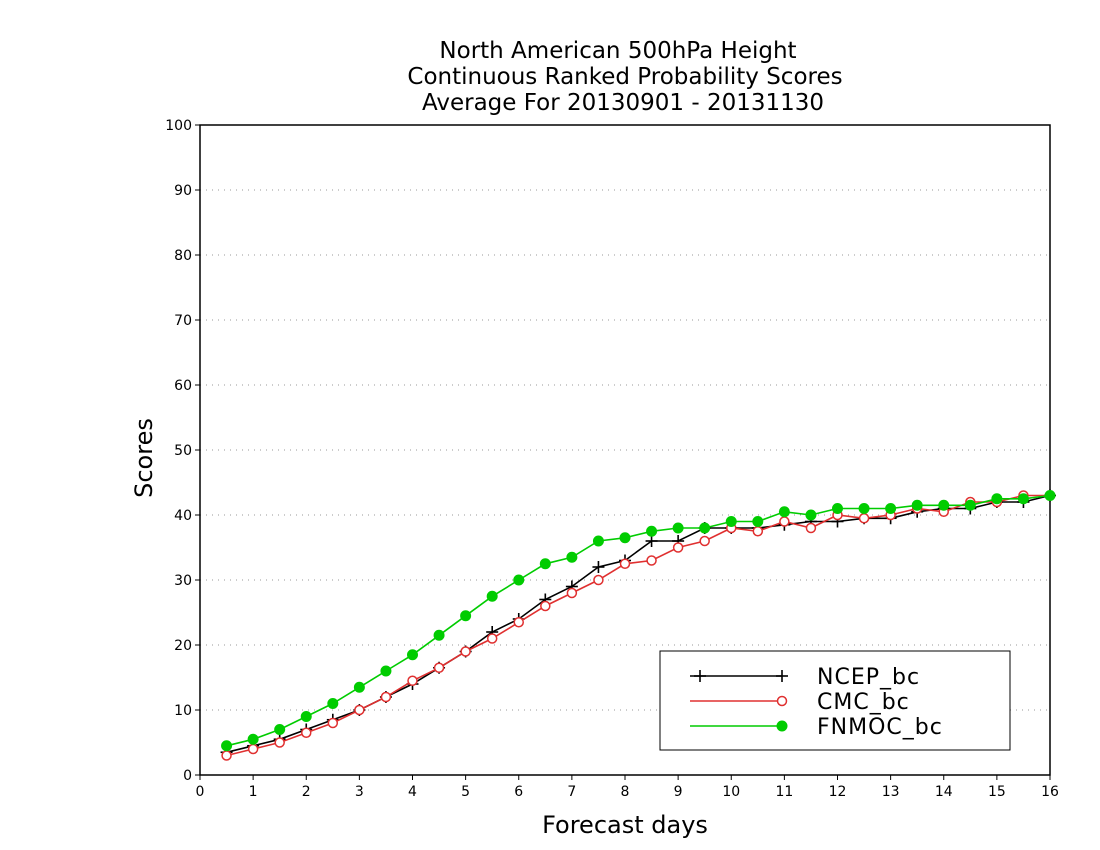 This screenshot has height=850, width=1100. Describe the element at coordinates (183, 711) in the screenshot. I see `y-tick-label: 10` at that location.